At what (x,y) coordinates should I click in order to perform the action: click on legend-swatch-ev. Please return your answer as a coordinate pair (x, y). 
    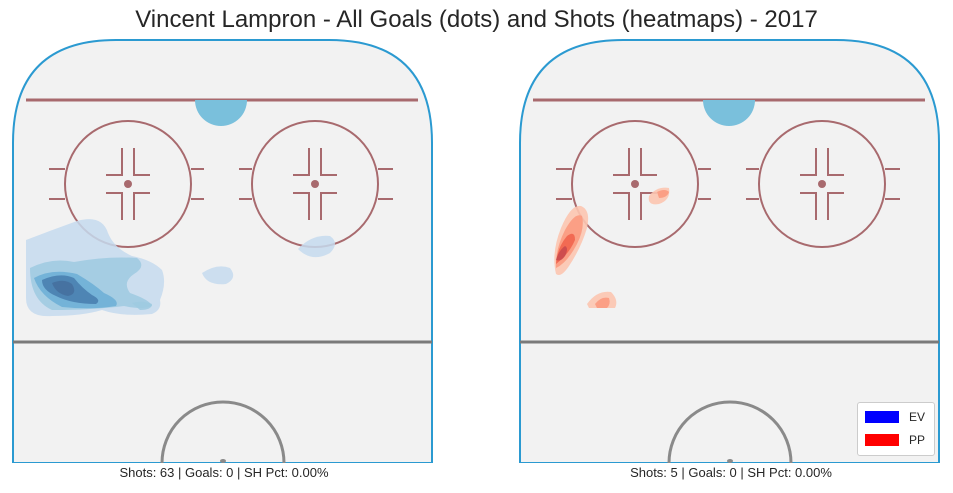
    Looking at the image, I should click on (882, 417).